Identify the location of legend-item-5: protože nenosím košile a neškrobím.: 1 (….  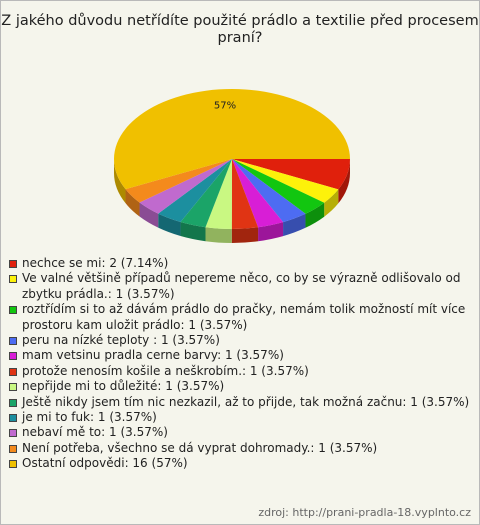
(241, 371).